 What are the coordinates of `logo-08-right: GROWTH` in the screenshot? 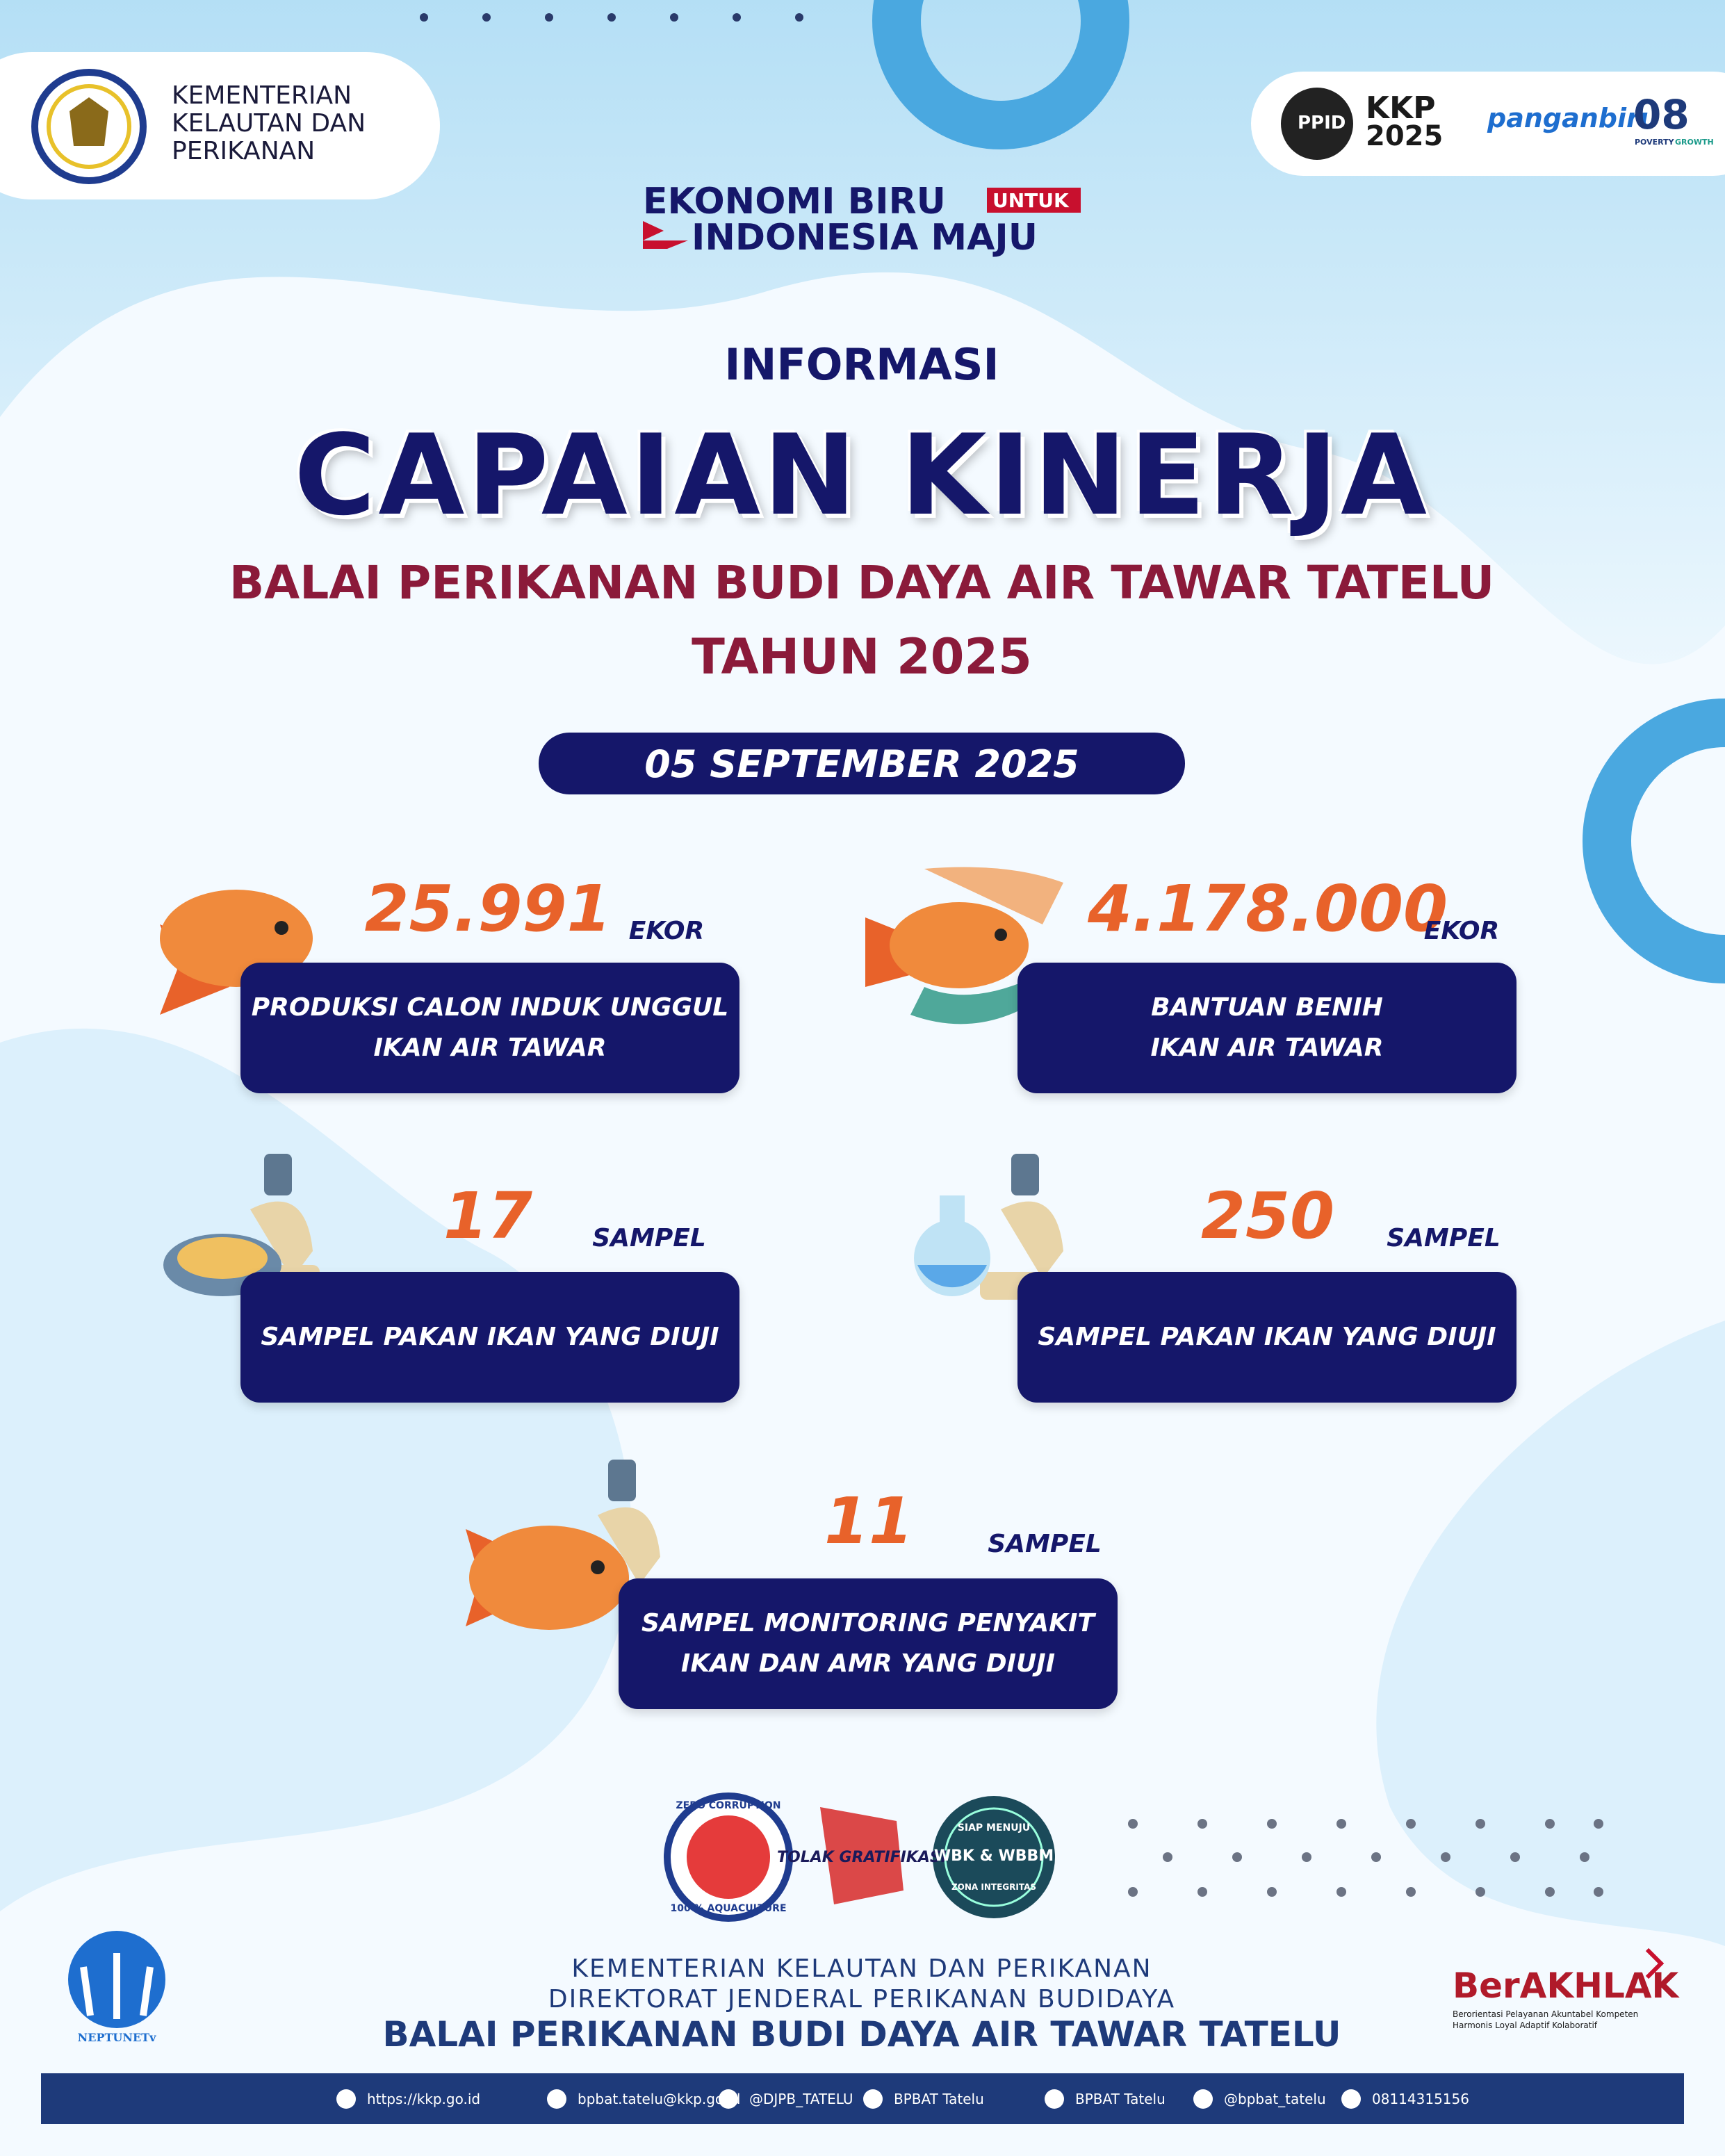 It's located at (1694, 142).